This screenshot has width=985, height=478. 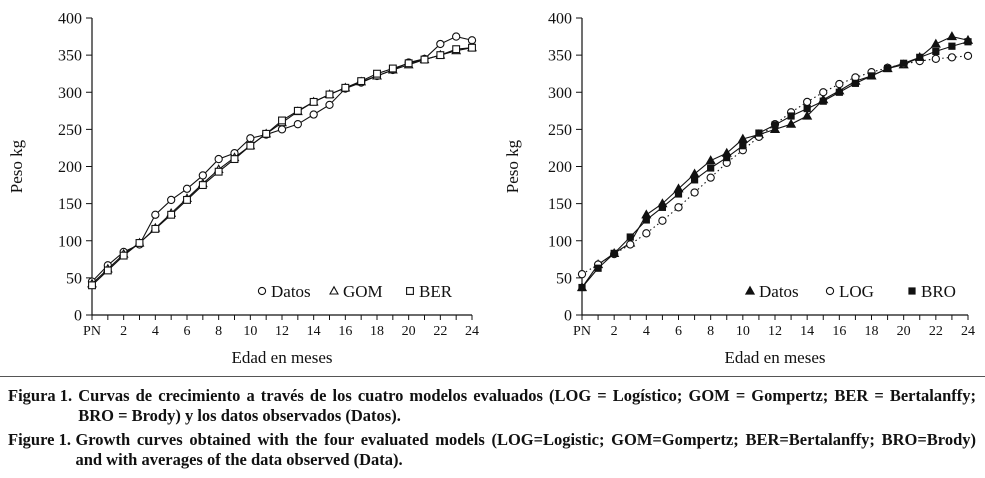 I want to click on legend-marker-ber, so click(x=410, y=291).